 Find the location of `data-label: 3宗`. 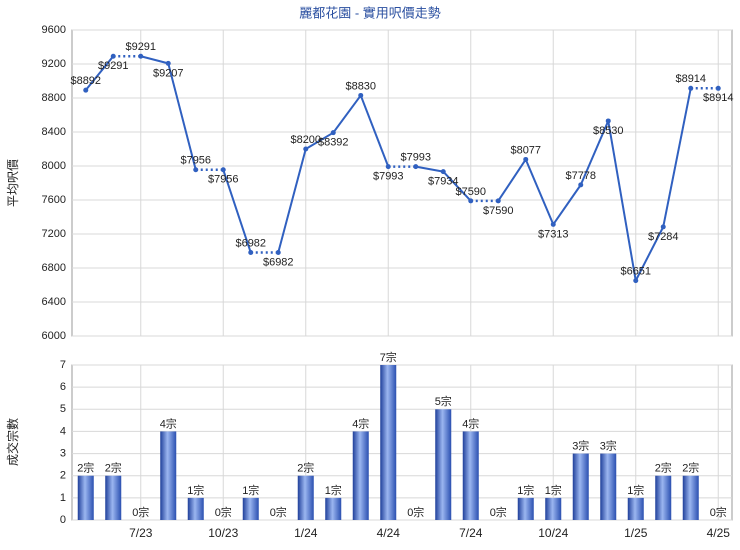

data-label: 3宗 is located at coordinates (580, 445).